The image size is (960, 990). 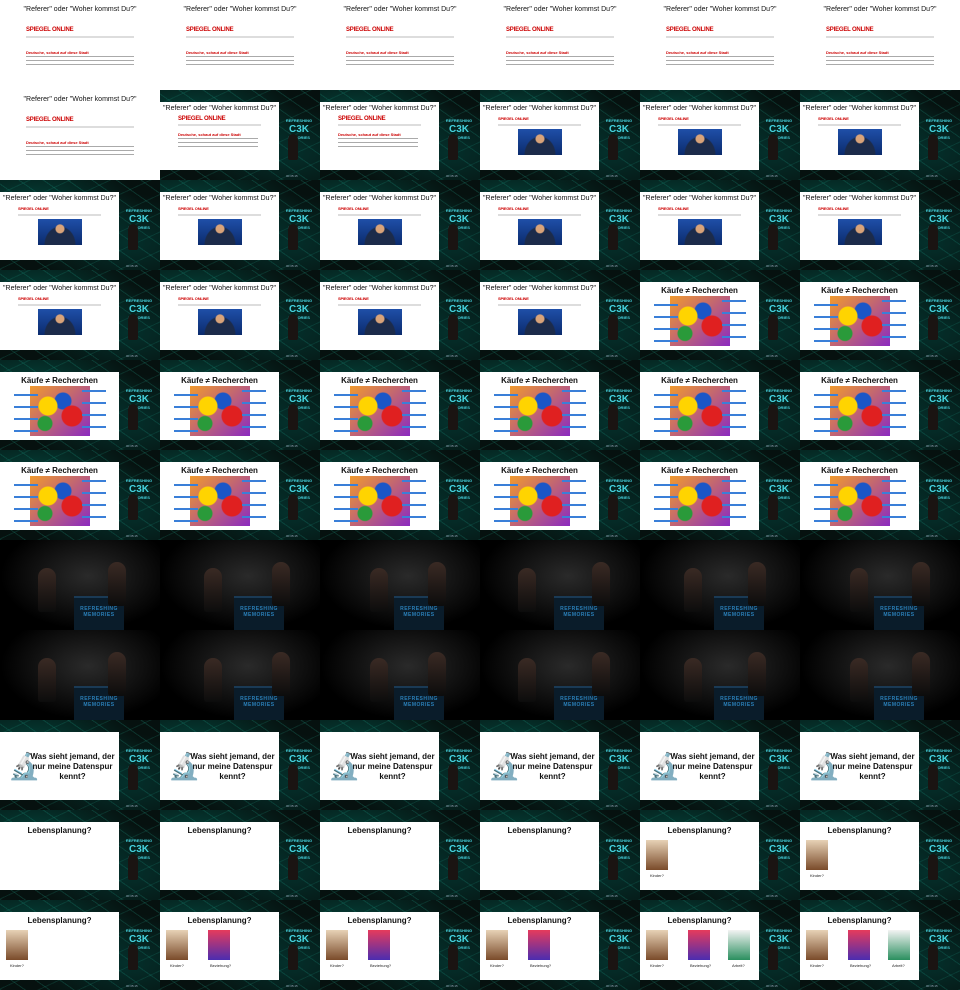 What do you see at coordinates (419, 612) in the screenshot?
I see `podium-text: REFRESHING MEMORIES` at bounding box center [419, 612].